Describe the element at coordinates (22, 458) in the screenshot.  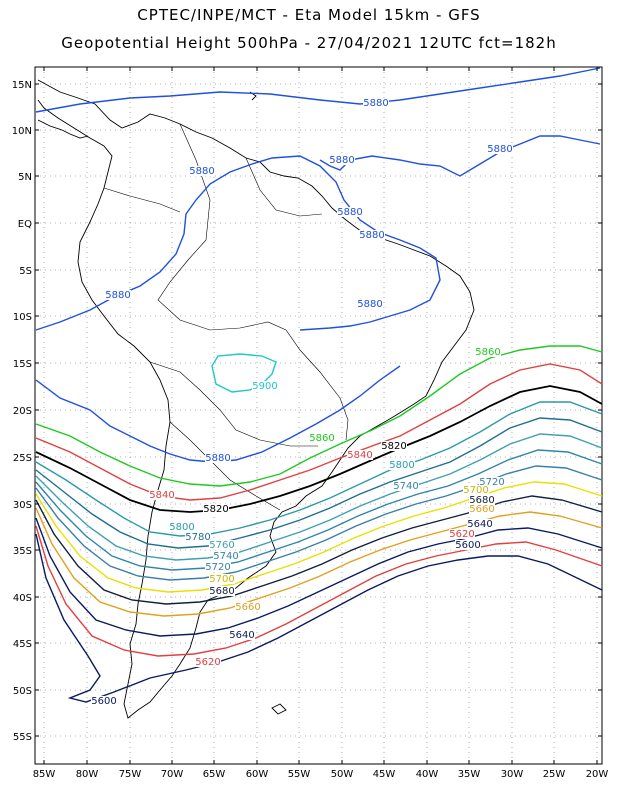
I see `lat-tick-label: 25S` at that location.